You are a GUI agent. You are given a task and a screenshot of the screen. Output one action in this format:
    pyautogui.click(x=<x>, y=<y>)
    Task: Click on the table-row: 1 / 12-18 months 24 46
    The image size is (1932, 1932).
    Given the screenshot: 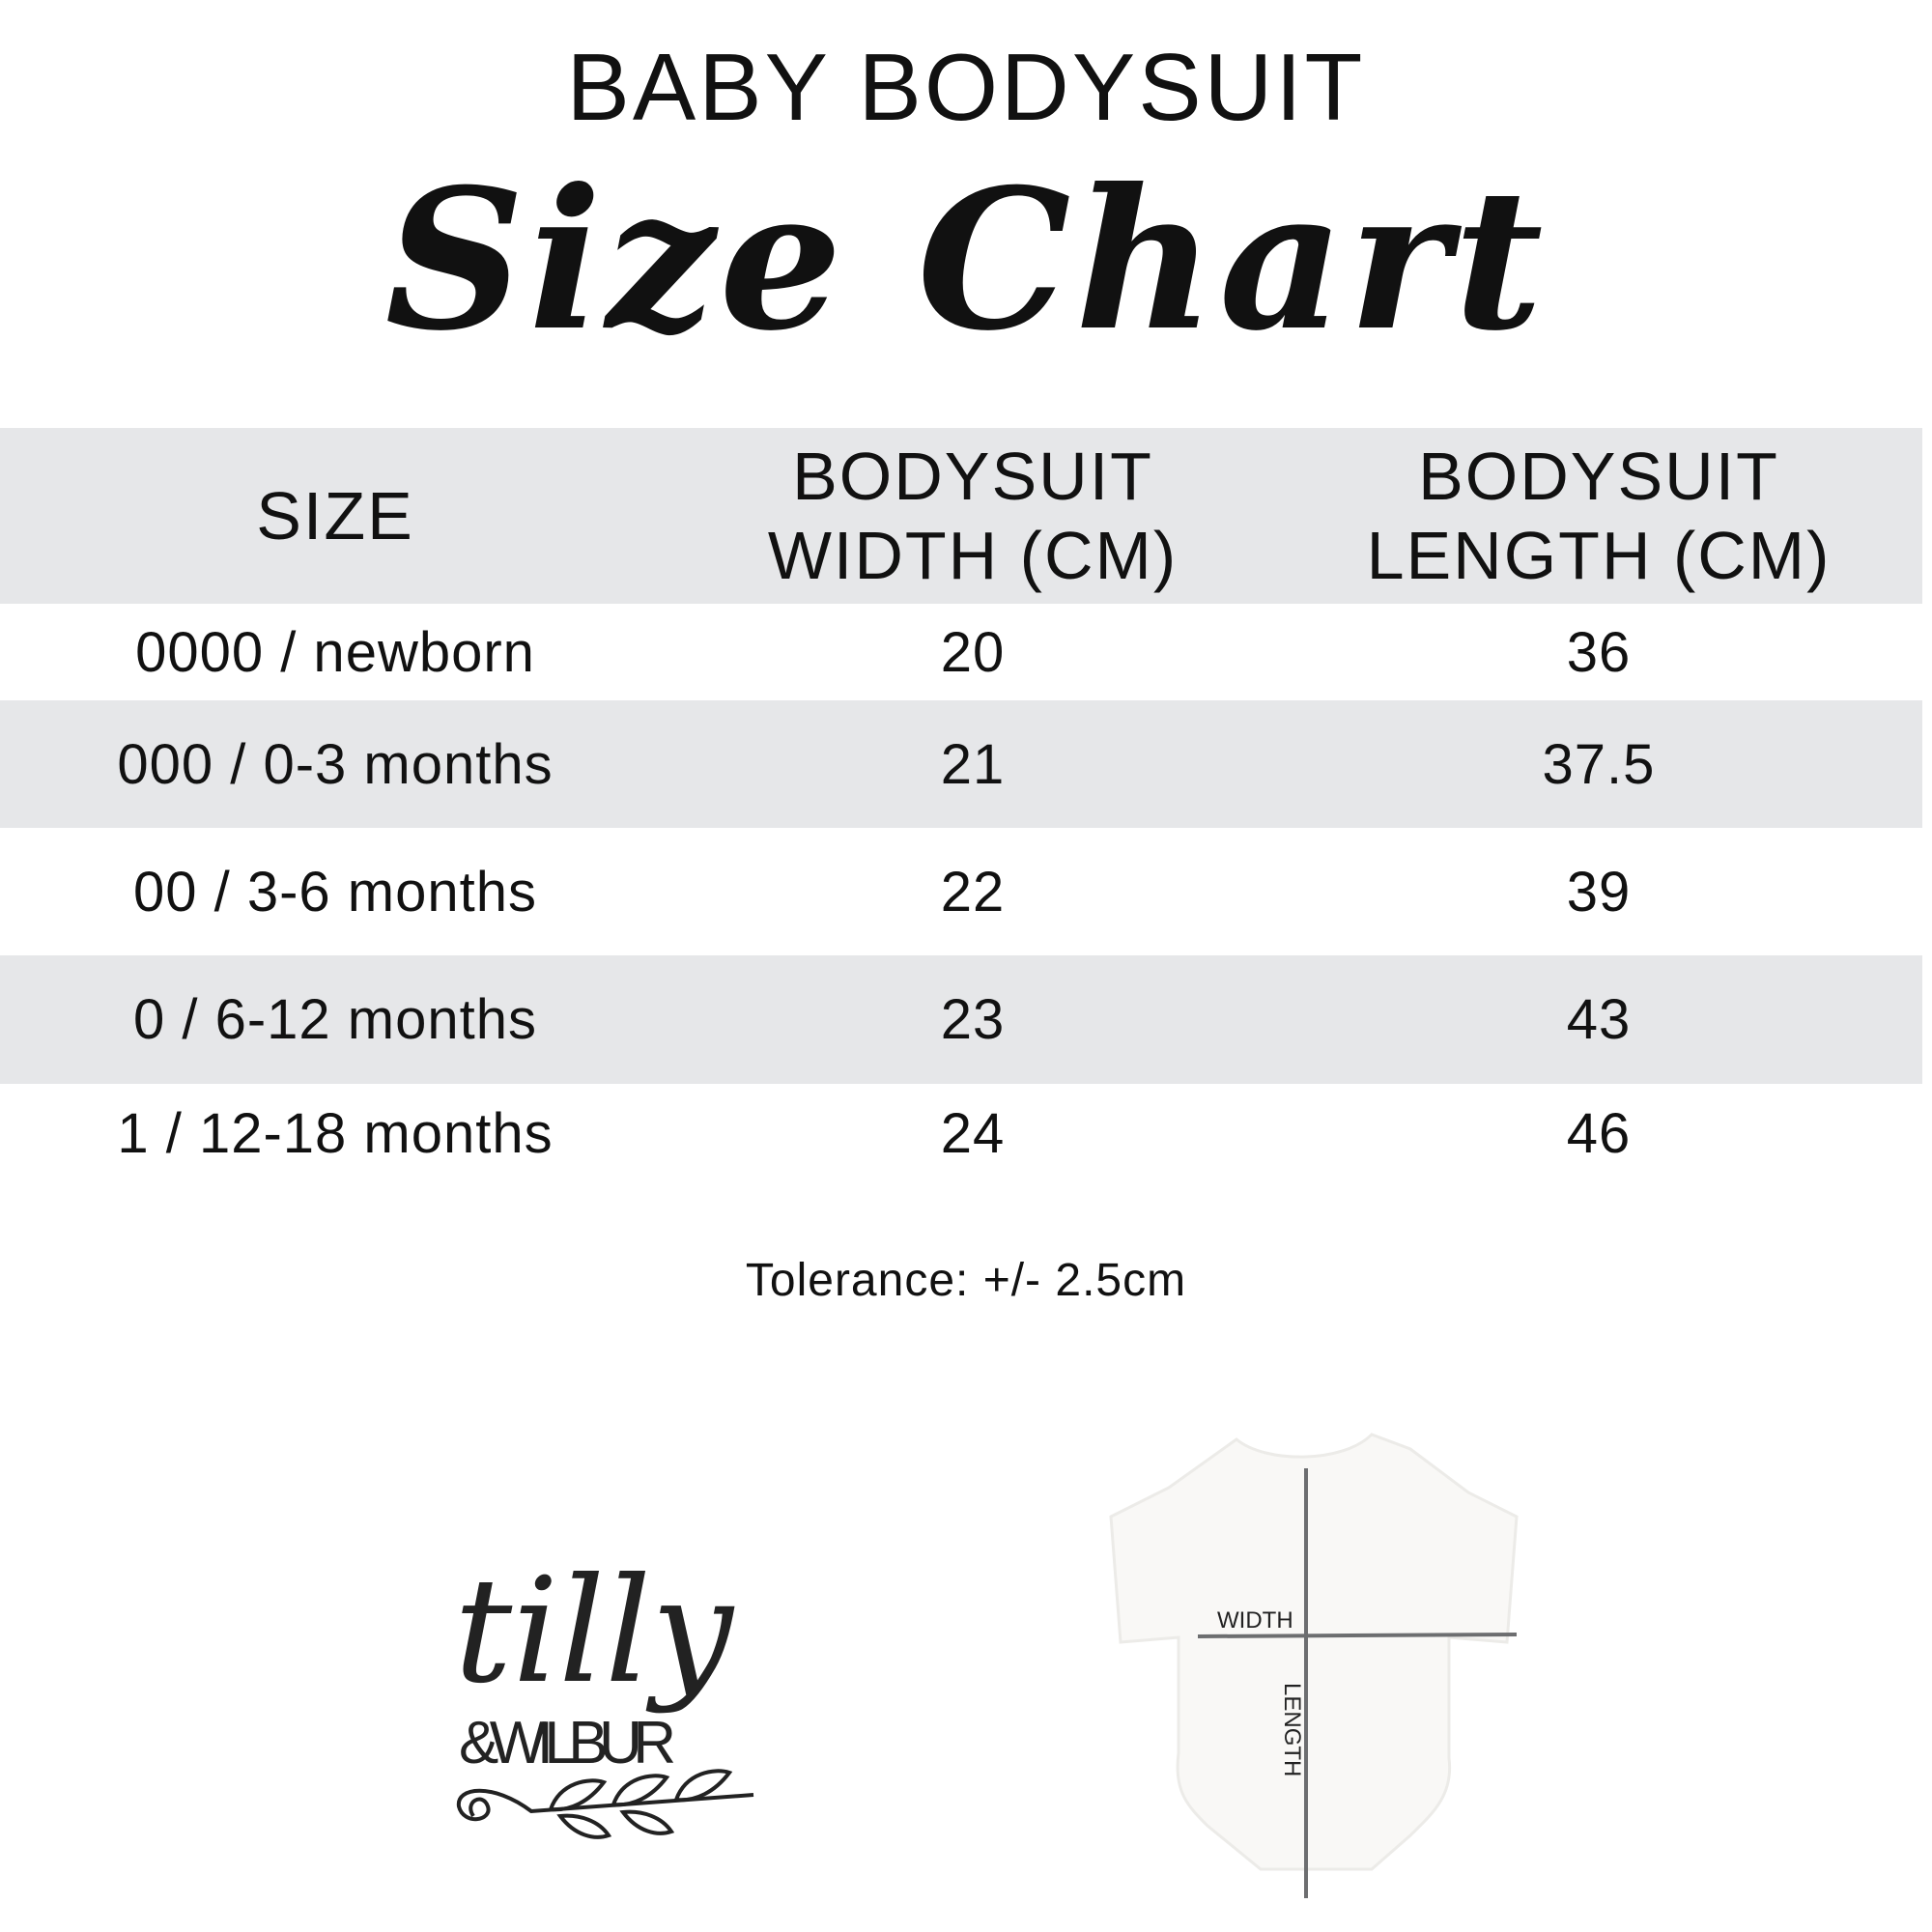 What is the action you would take?
    pyautogui.click(x=961, y=1133)
    